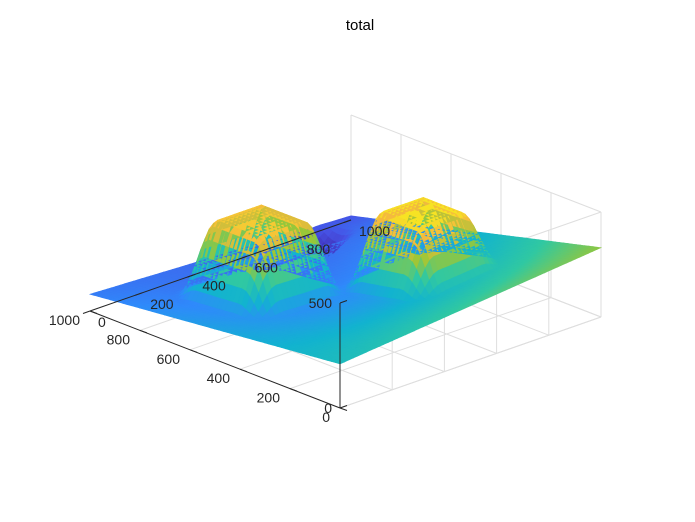 This screenshot has height=522, width=695. What do you see at coordinates (360, 25) in the screenshot?
I see `chart-title: total` at bounding box center [360, 25].